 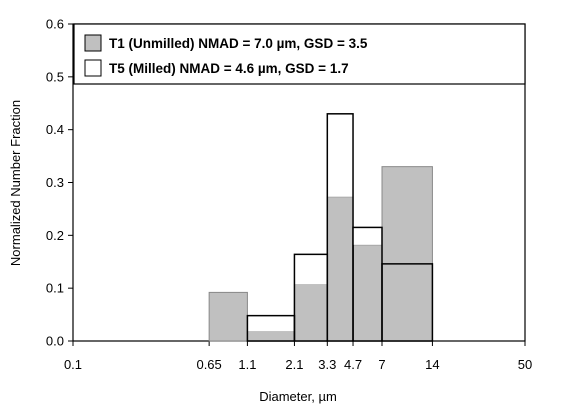 I want to click on x-tick-label: 50, so click(x=525, y=364).